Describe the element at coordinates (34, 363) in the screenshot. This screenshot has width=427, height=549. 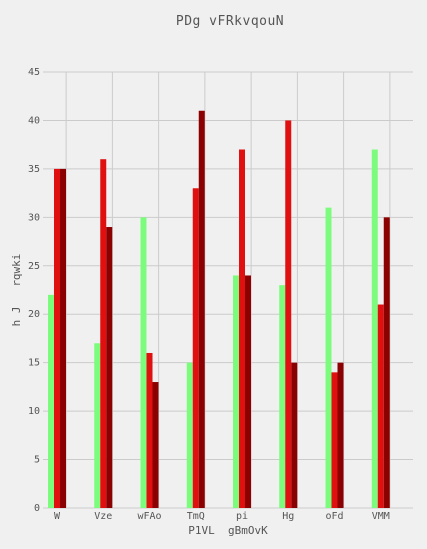
I see `y-tick-label: 15` at that location.